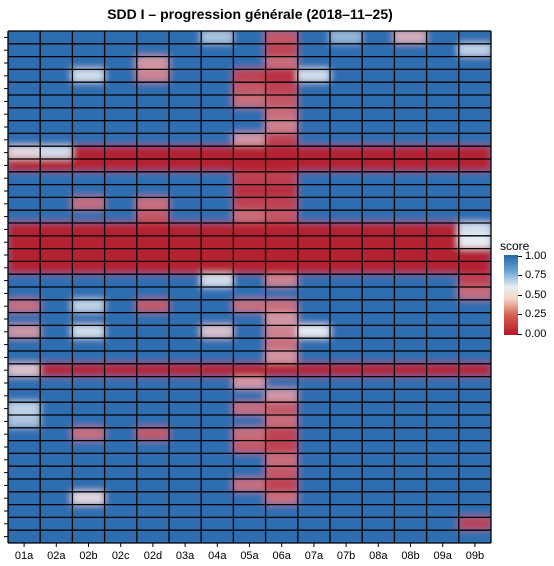 This screenshot has width=554, height=566. What do you see at coordinates (410, 556) in the screenshot?
I see `x-tick-label: 08b` at bounding box center [410, 556].